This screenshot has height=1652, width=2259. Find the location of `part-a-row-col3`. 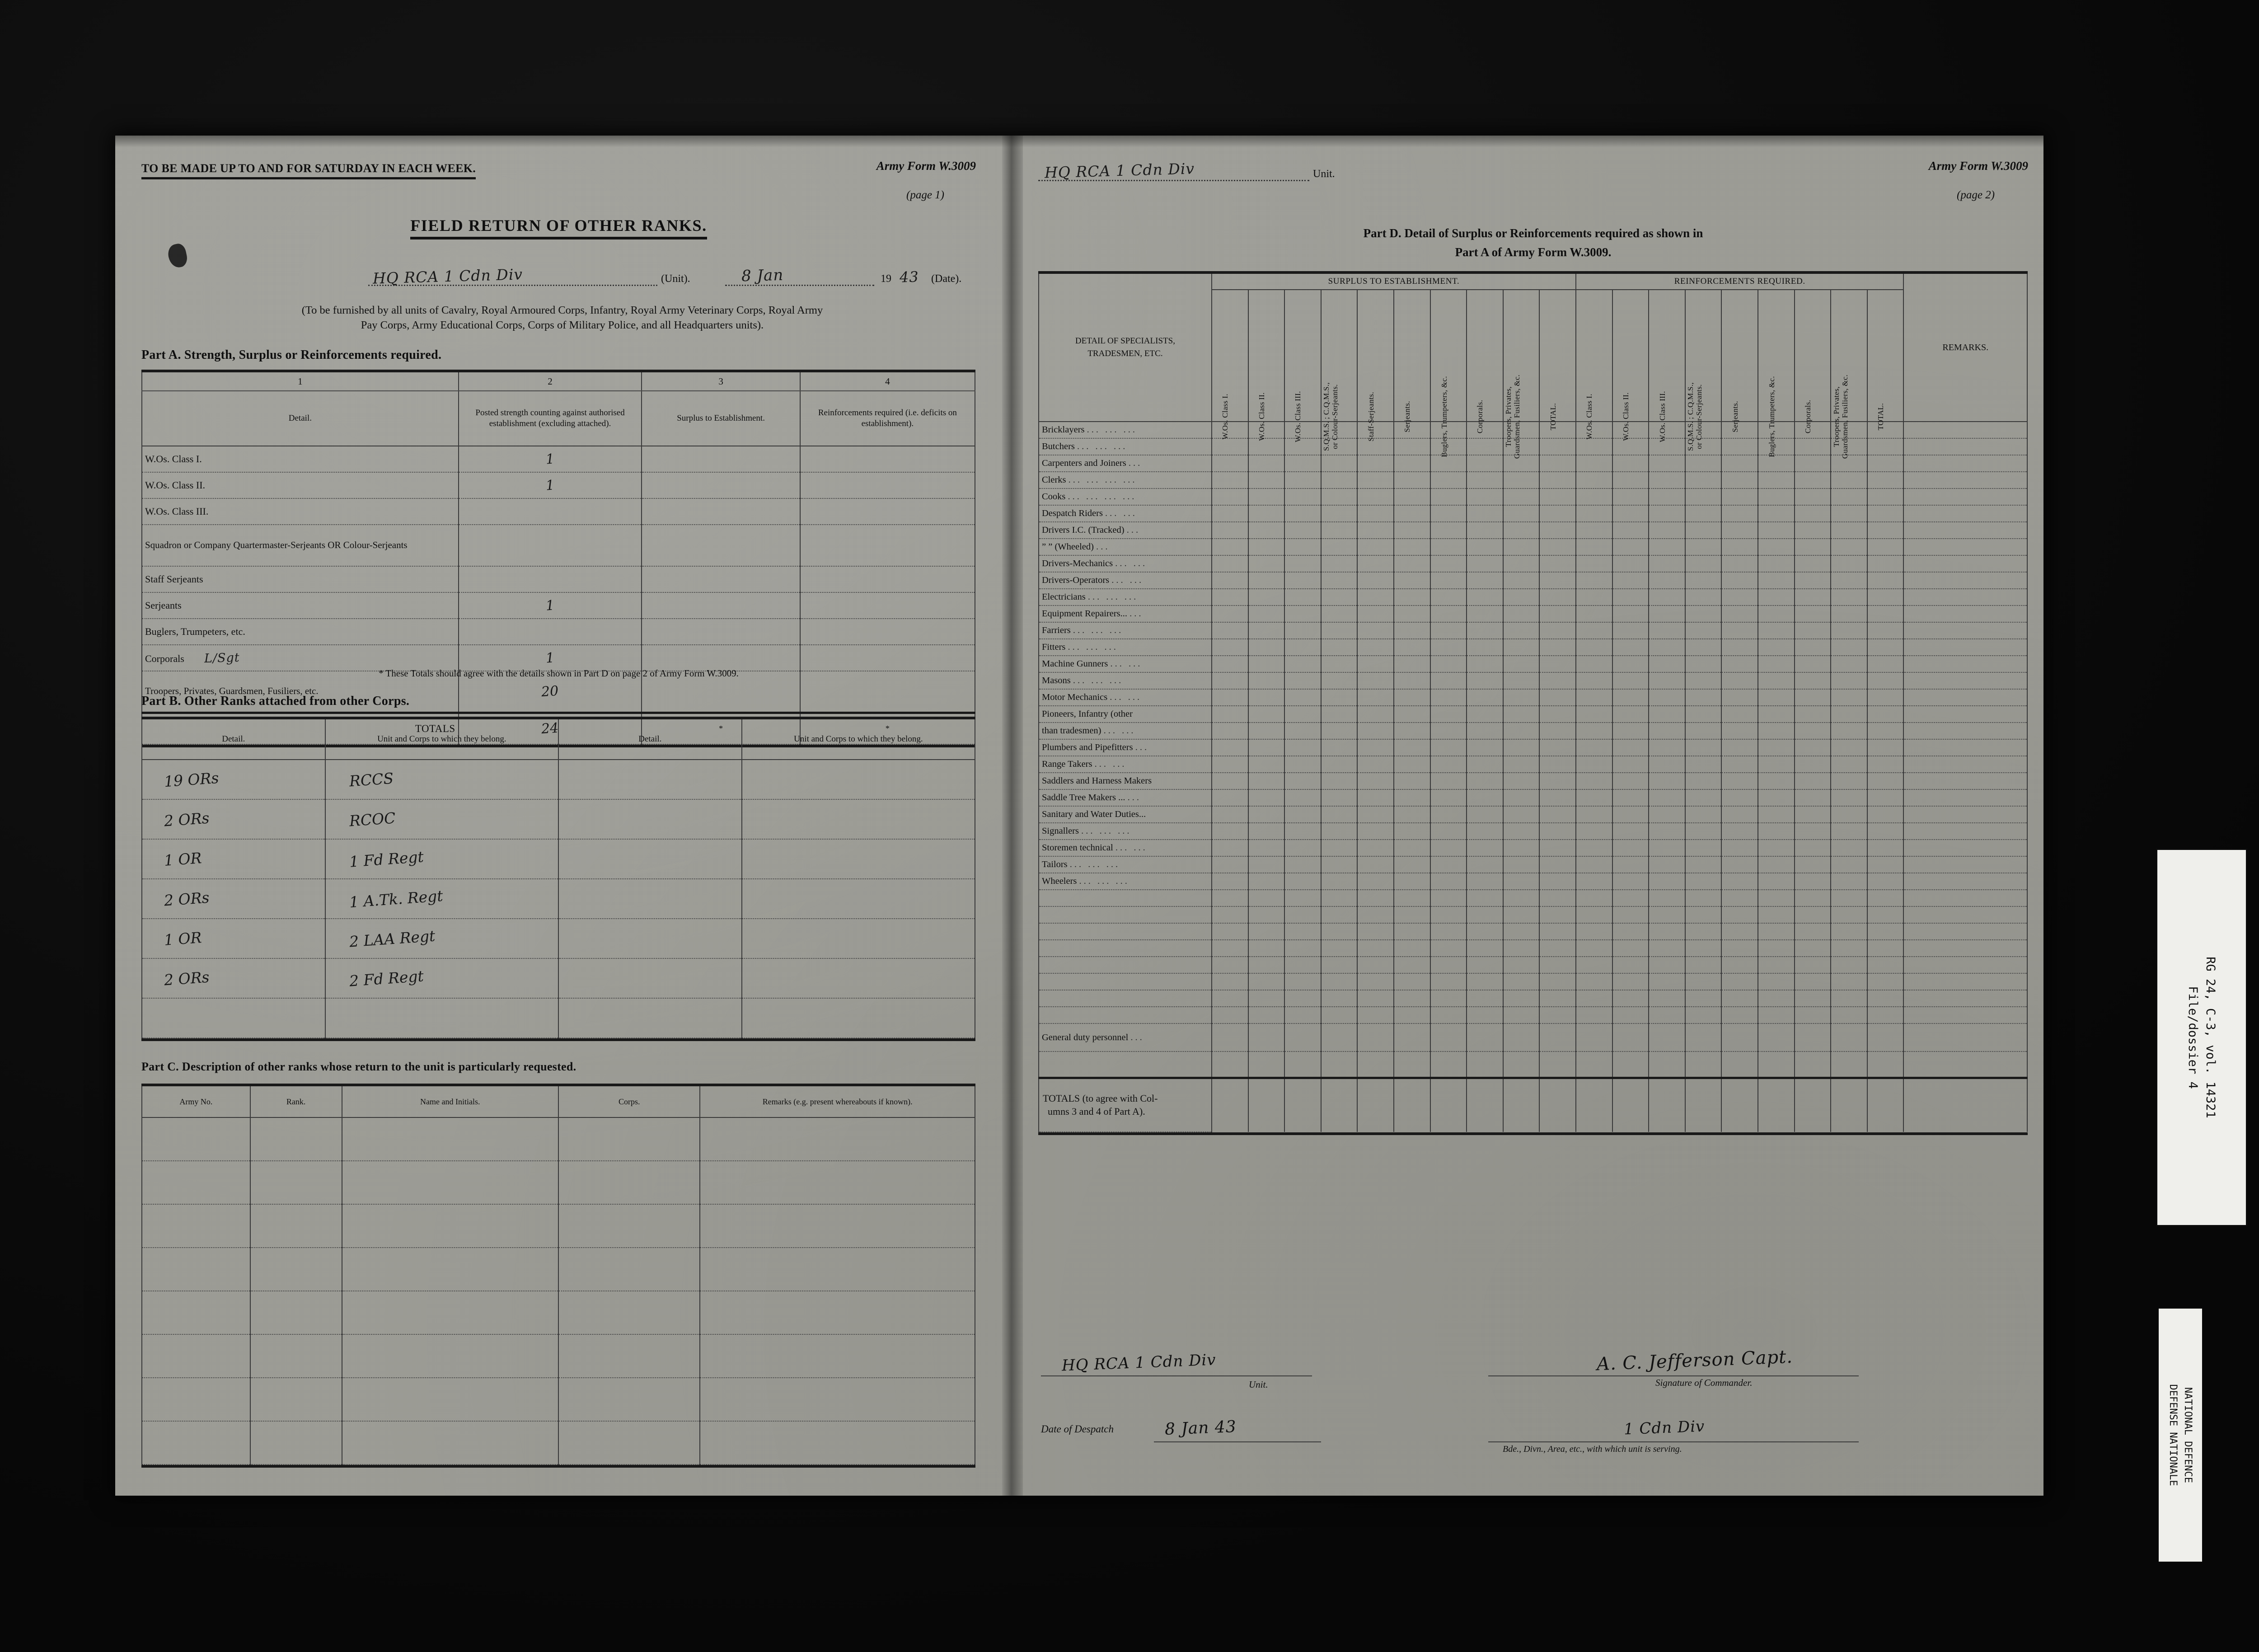

part-a-row-col3 is located at coordinates (721, 485).